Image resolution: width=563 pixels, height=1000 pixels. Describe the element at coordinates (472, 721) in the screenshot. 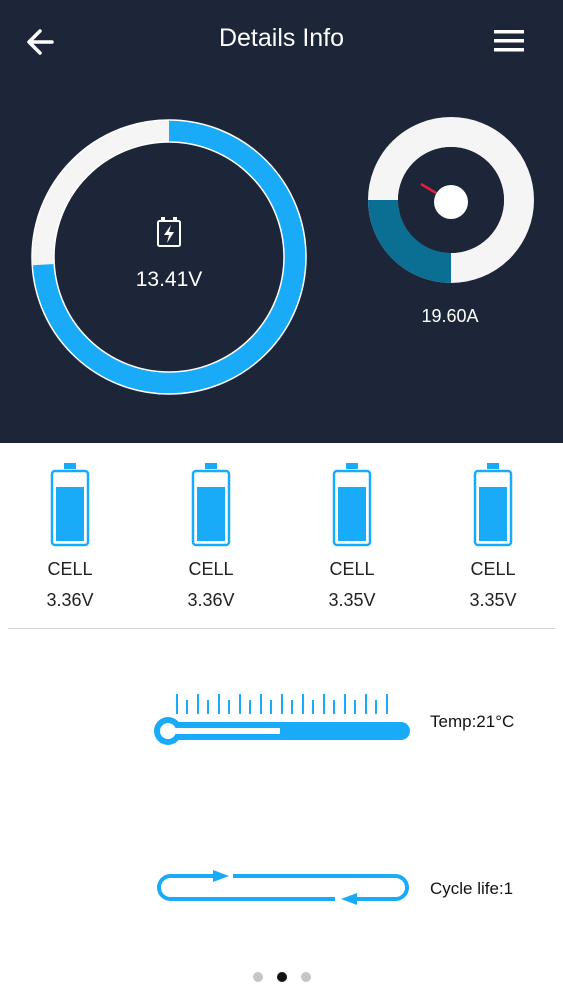

I see `temperature-label: Temp:21°C` at that location.